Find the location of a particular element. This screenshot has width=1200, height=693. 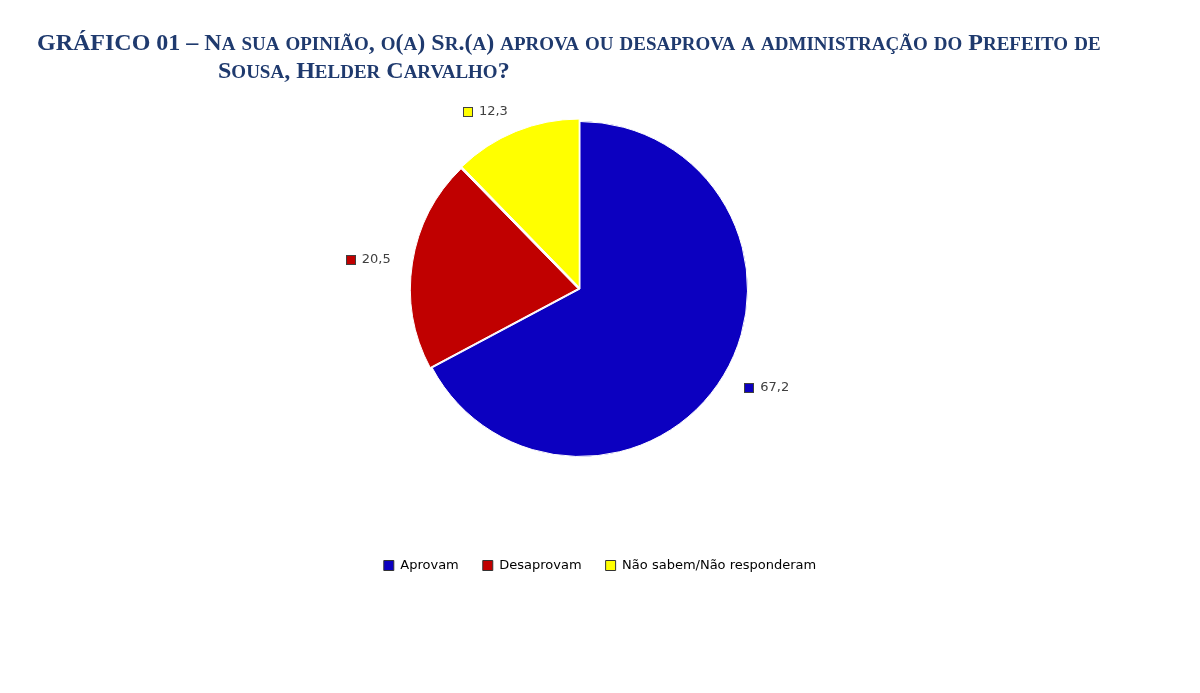

data-label: 20,5 is located at coordinates (376, 259).